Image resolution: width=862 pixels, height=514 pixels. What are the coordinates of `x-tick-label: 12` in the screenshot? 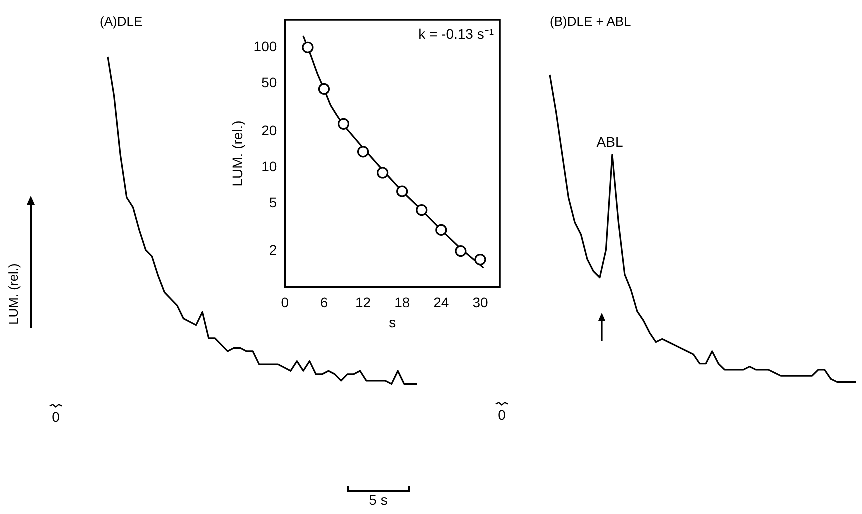 It's located at (363, 302).